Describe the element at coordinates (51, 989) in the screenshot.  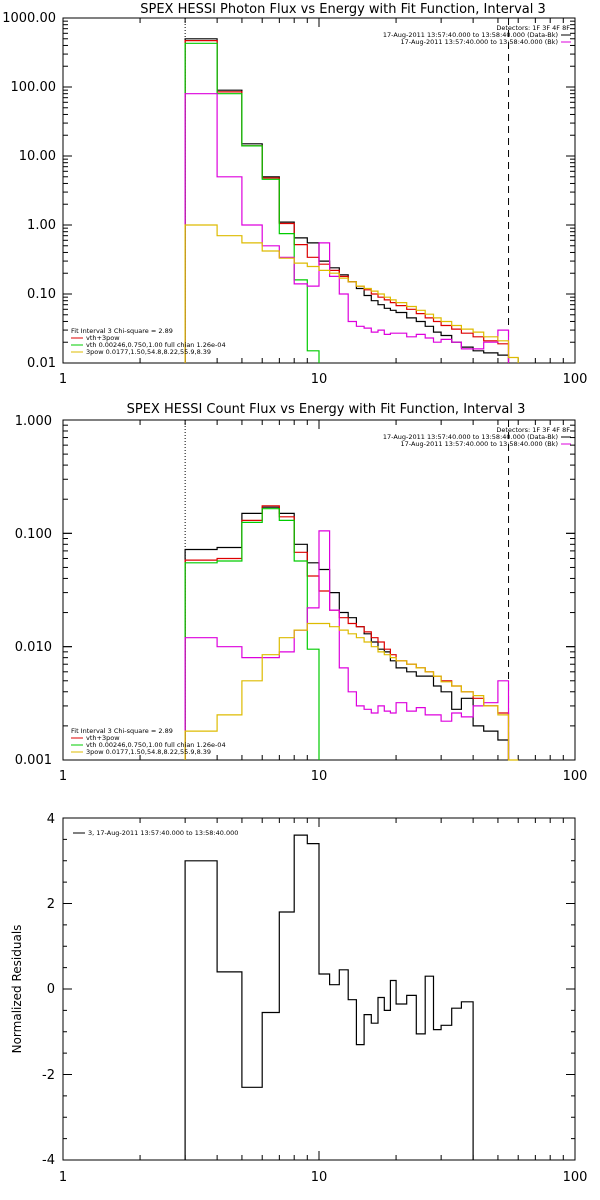
I see `y-tick-label: 0` at that location.